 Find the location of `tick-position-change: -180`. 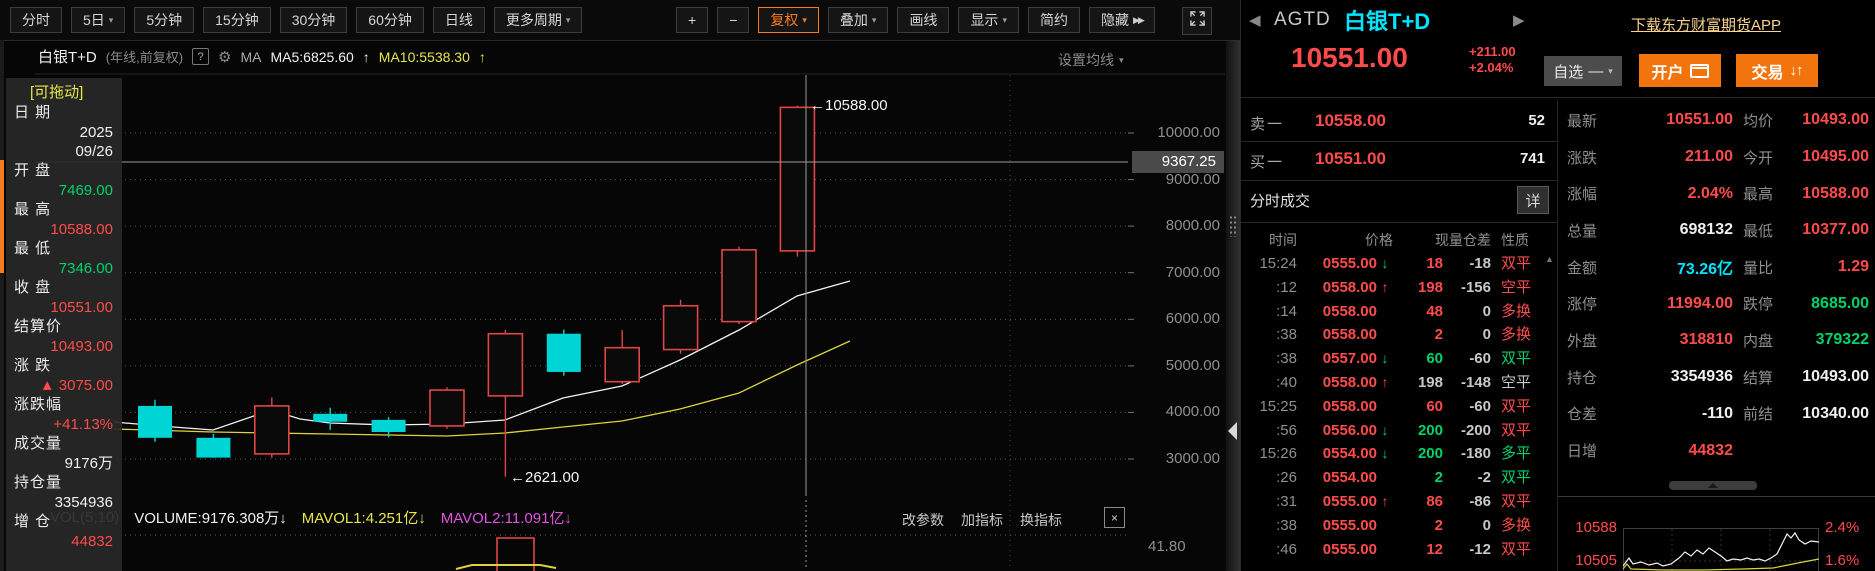

tick-position-change: -180 is located at coordinates (1475, 454).